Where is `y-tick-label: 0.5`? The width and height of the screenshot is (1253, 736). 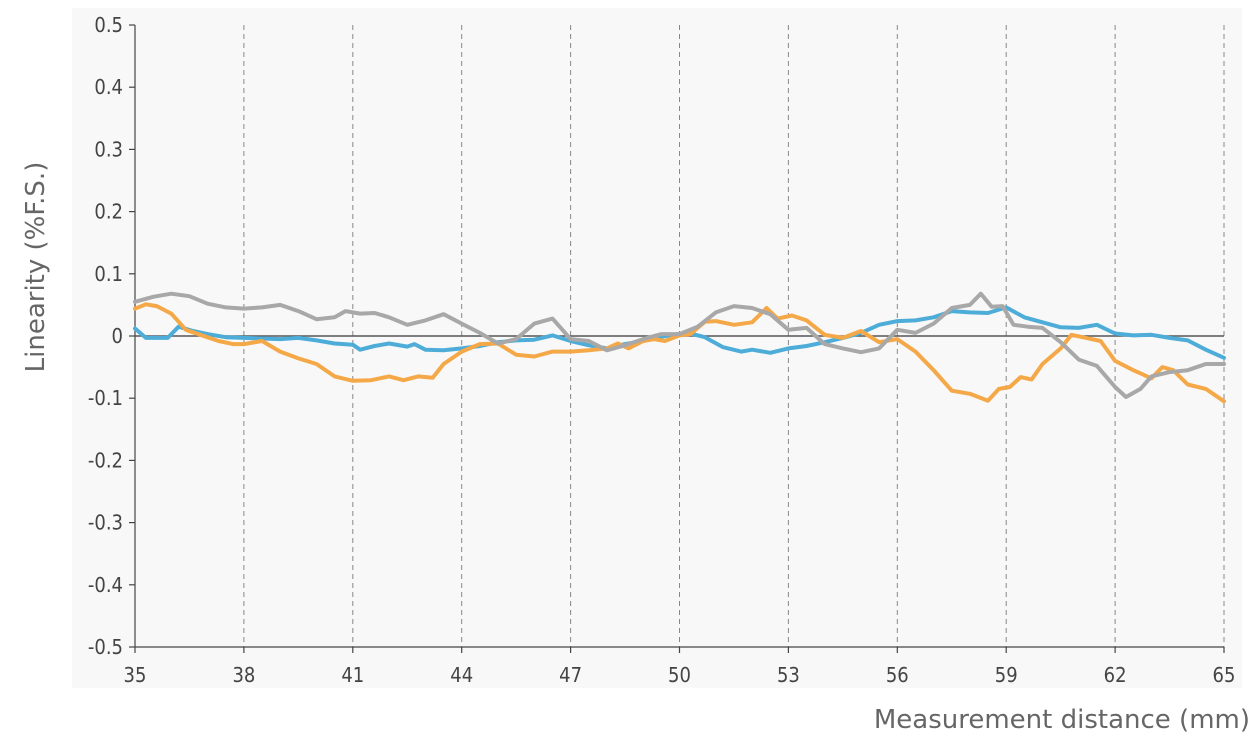
y-tick-label: 0.5 is located at coordinates (108, 25).